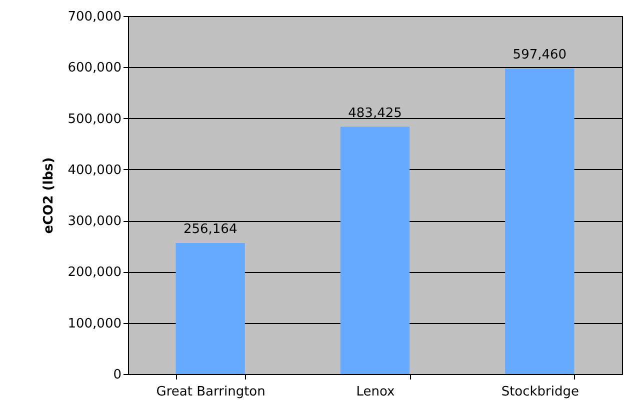  I want to click on y-tick-label: 100,000, so click(95, 324).